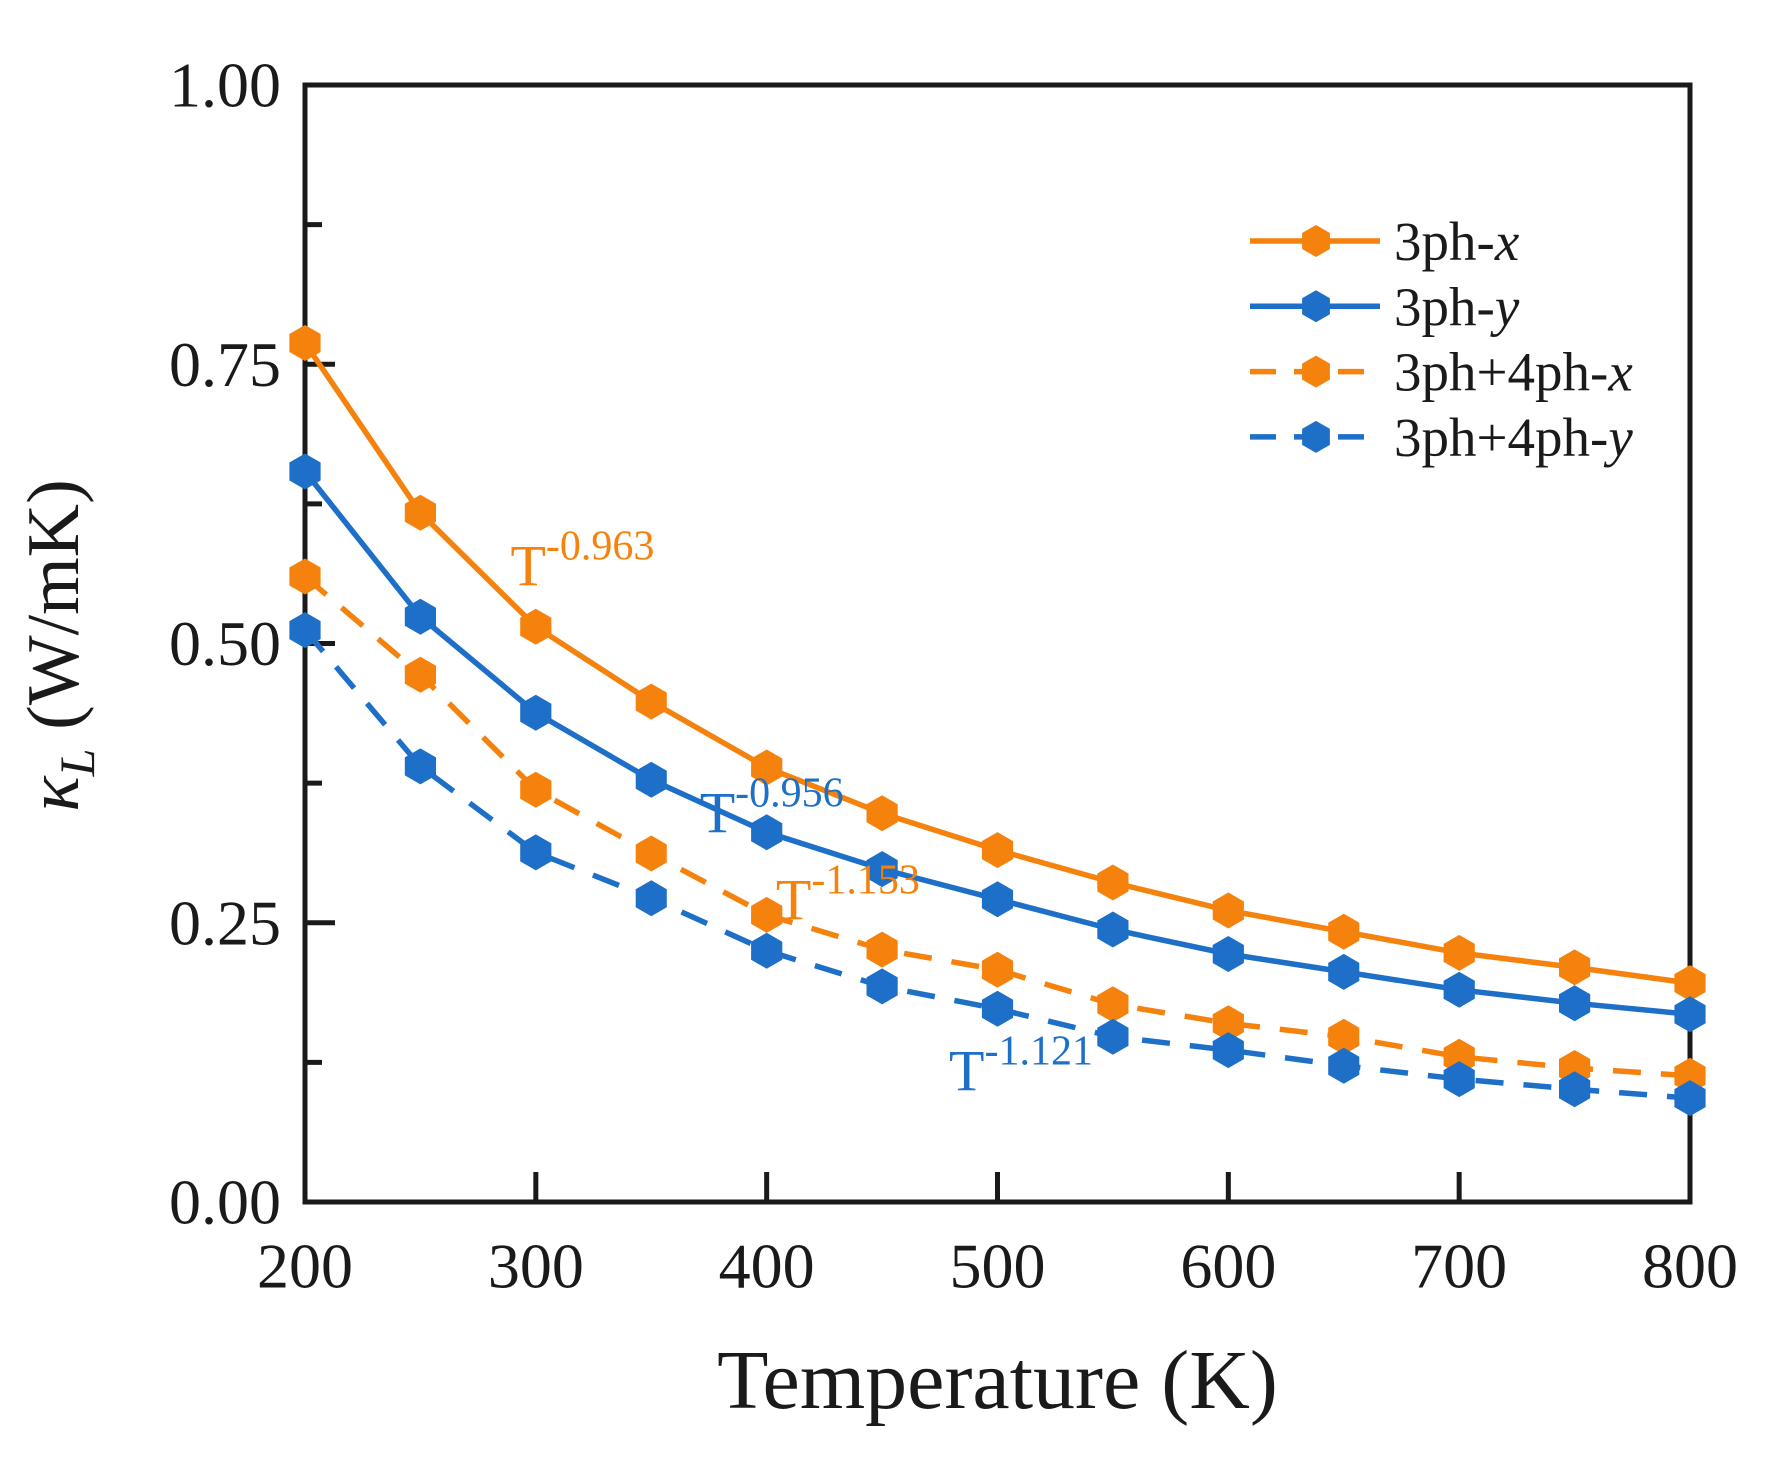  I want to click on legend-item-3ph+4ph-x: 3ph+4ph-x, so click(1441, 371).